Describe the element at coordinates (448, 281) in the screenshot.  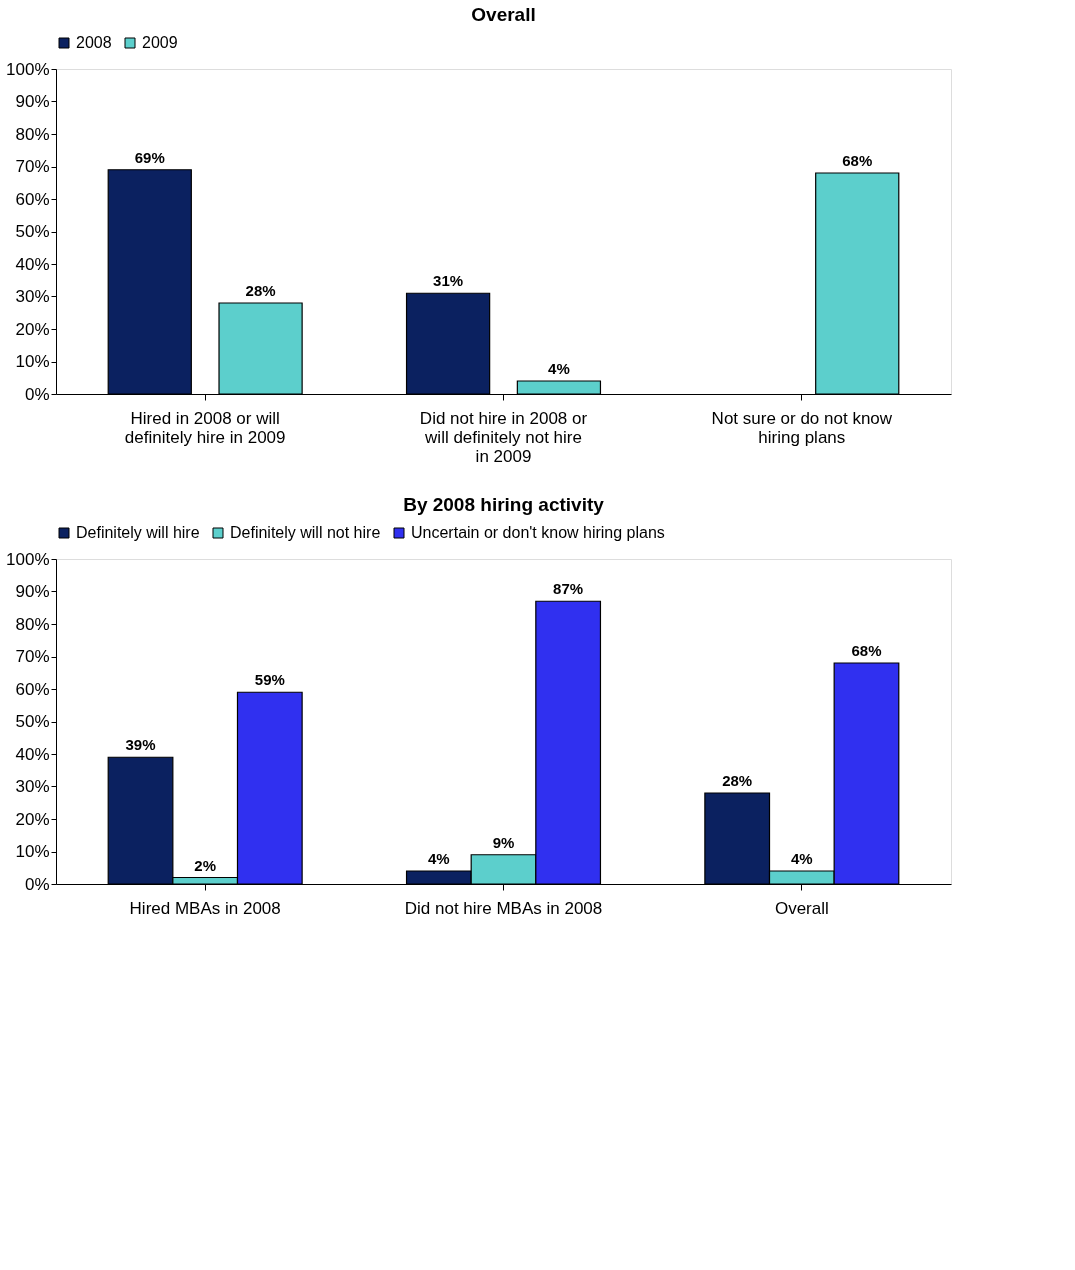
I see `data-label: 31%` at that location.